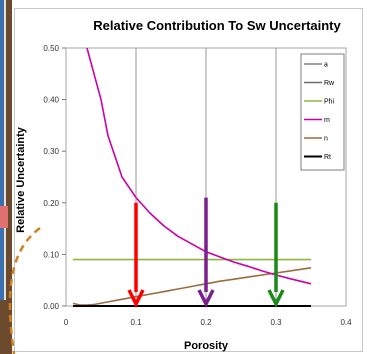 The height and width of the screenshot is (354, 367). What do you see at coordinates (2, 150) in the screenshot?
I see `background-blue-band` at bounding box center [2, 150].